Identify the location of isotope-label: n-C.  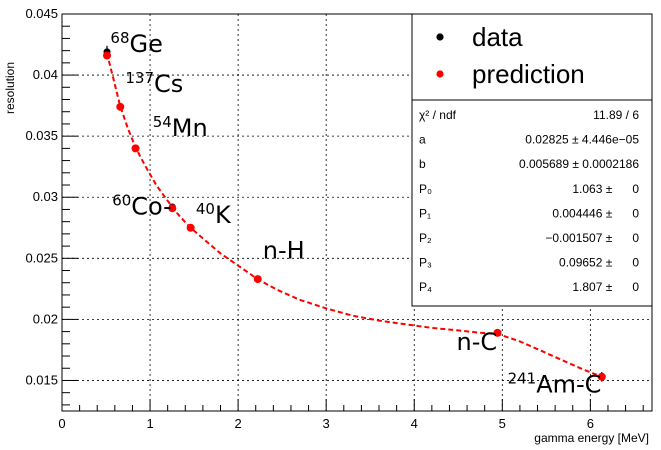
(477, 342).